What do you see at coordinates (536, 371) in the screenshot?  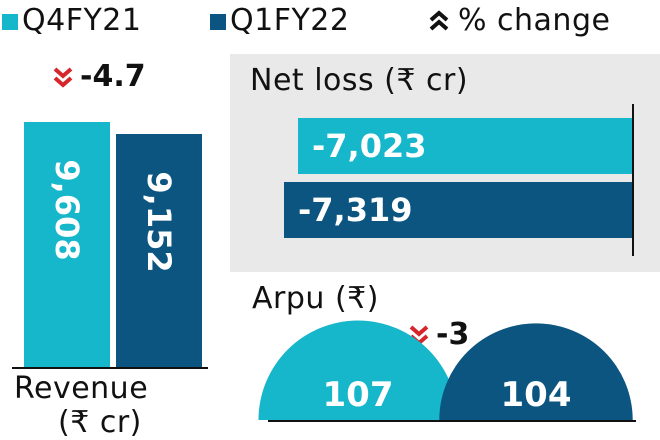 I see `arpu-dome-q1fy22` at bounding box center [536, 371].